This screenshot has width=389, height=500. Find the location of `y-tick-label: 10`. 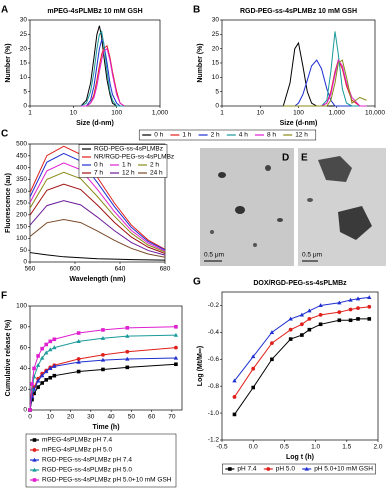

y-tick-label: 10 is located at coordinates (24, 77).